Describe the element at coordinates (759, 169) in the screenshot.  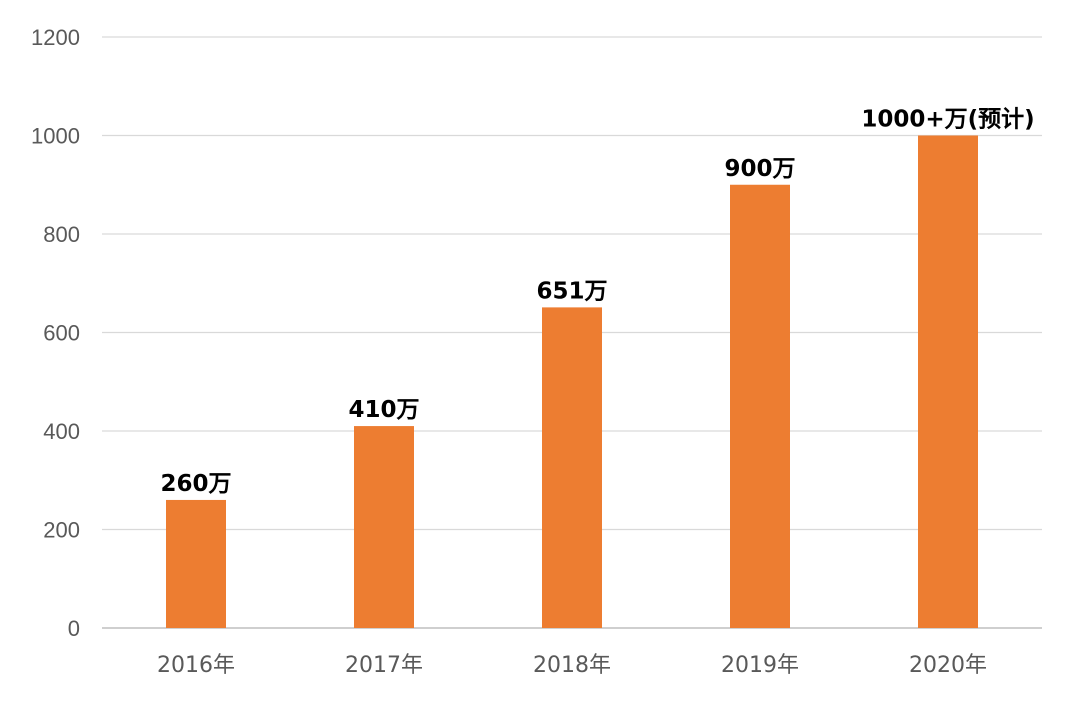
I see `data-label: 900万` at that location.